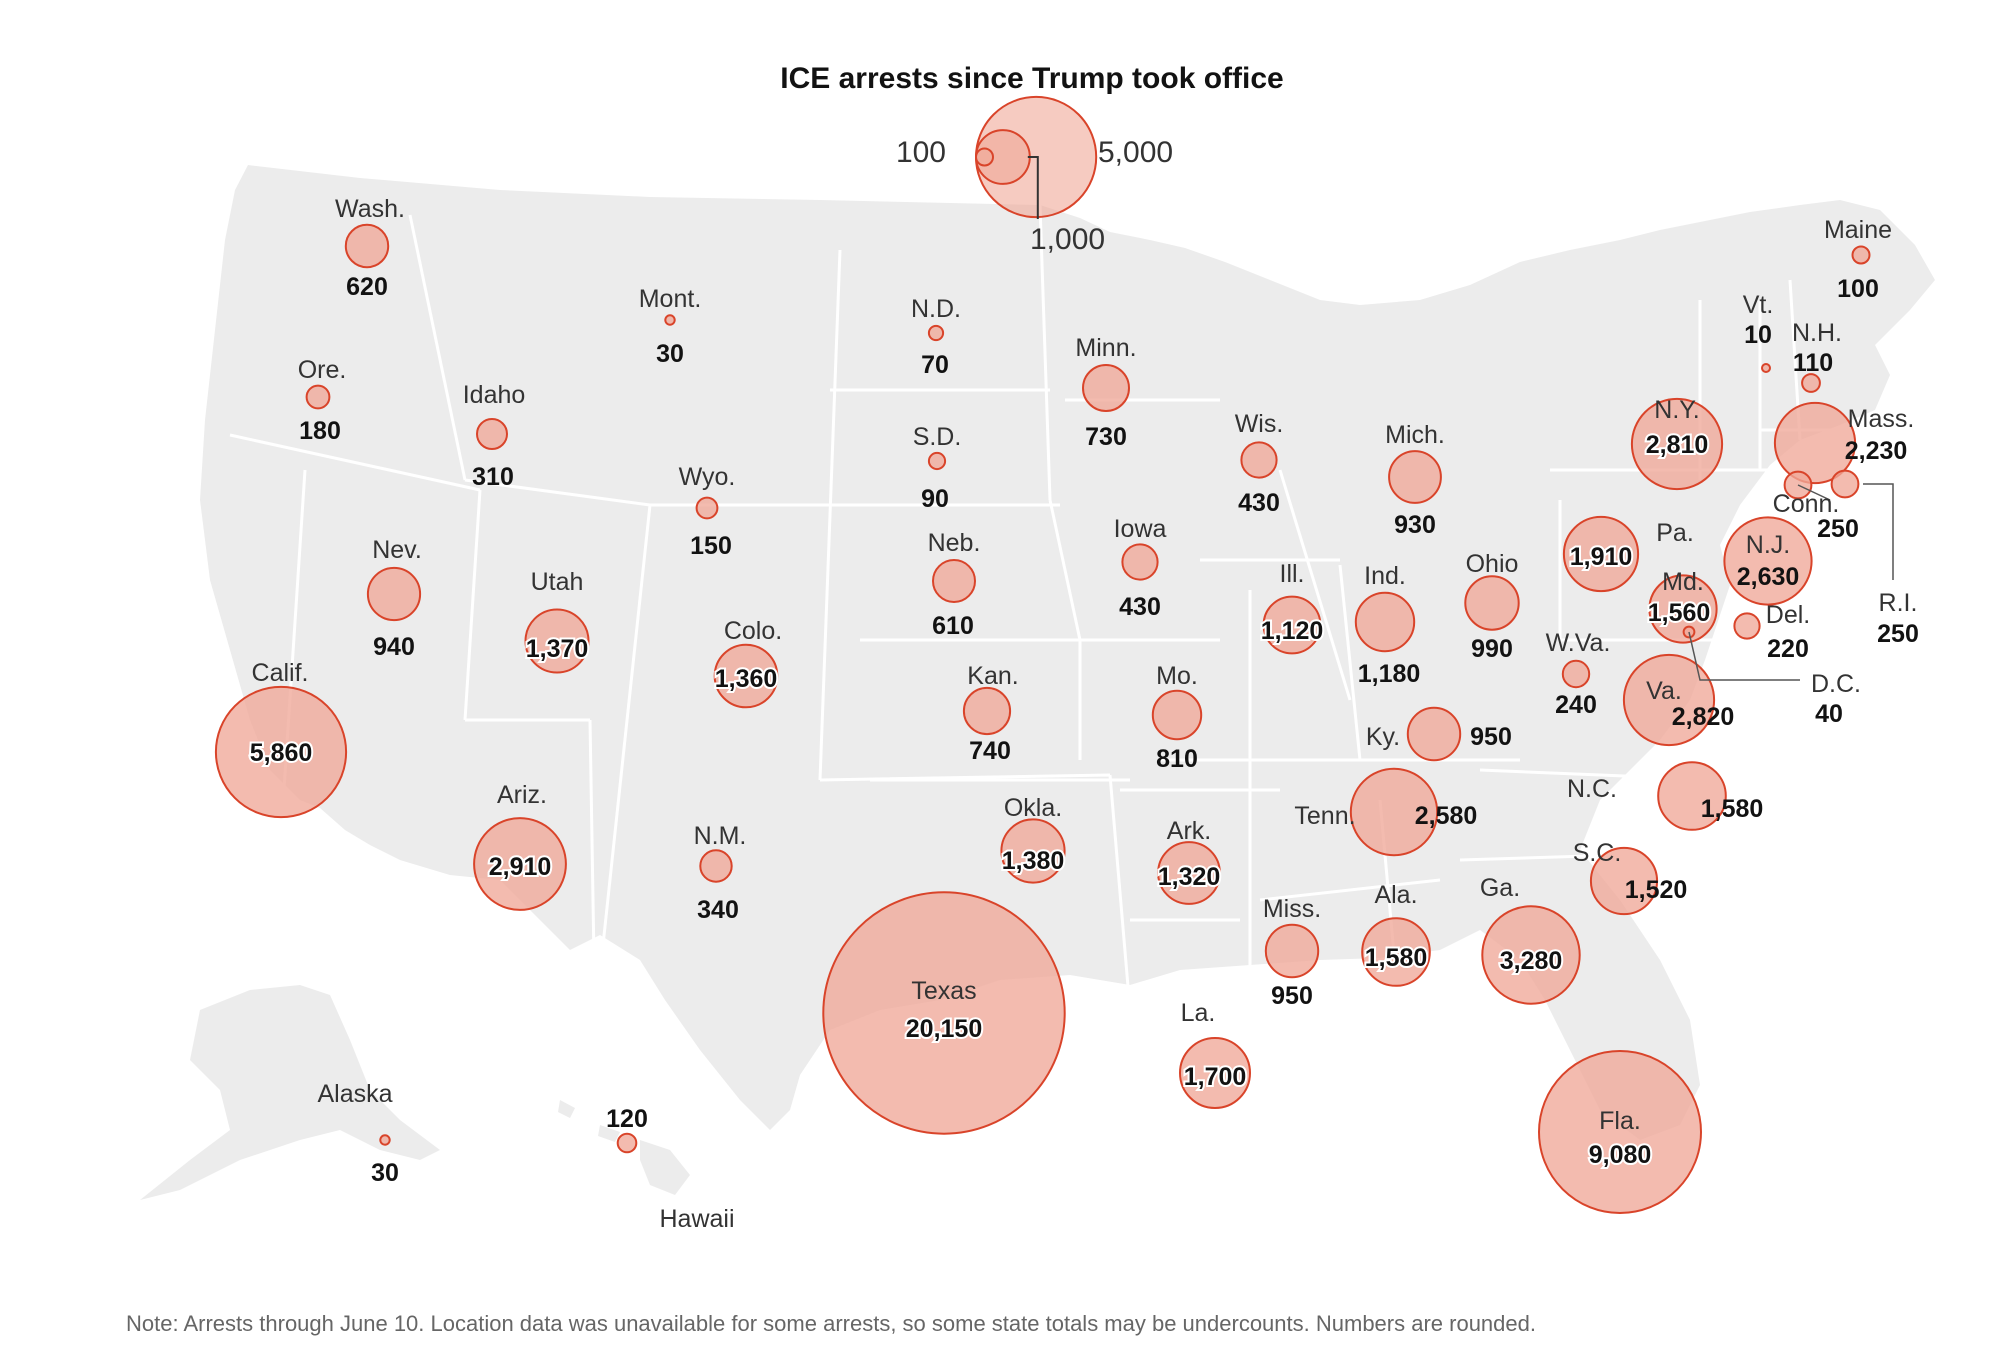 This screenshot has height=1352, width=2004. Describe the element at coordinates (1881, 419) in the screenshot. I see `state-name-ma: Mass.` at that location.